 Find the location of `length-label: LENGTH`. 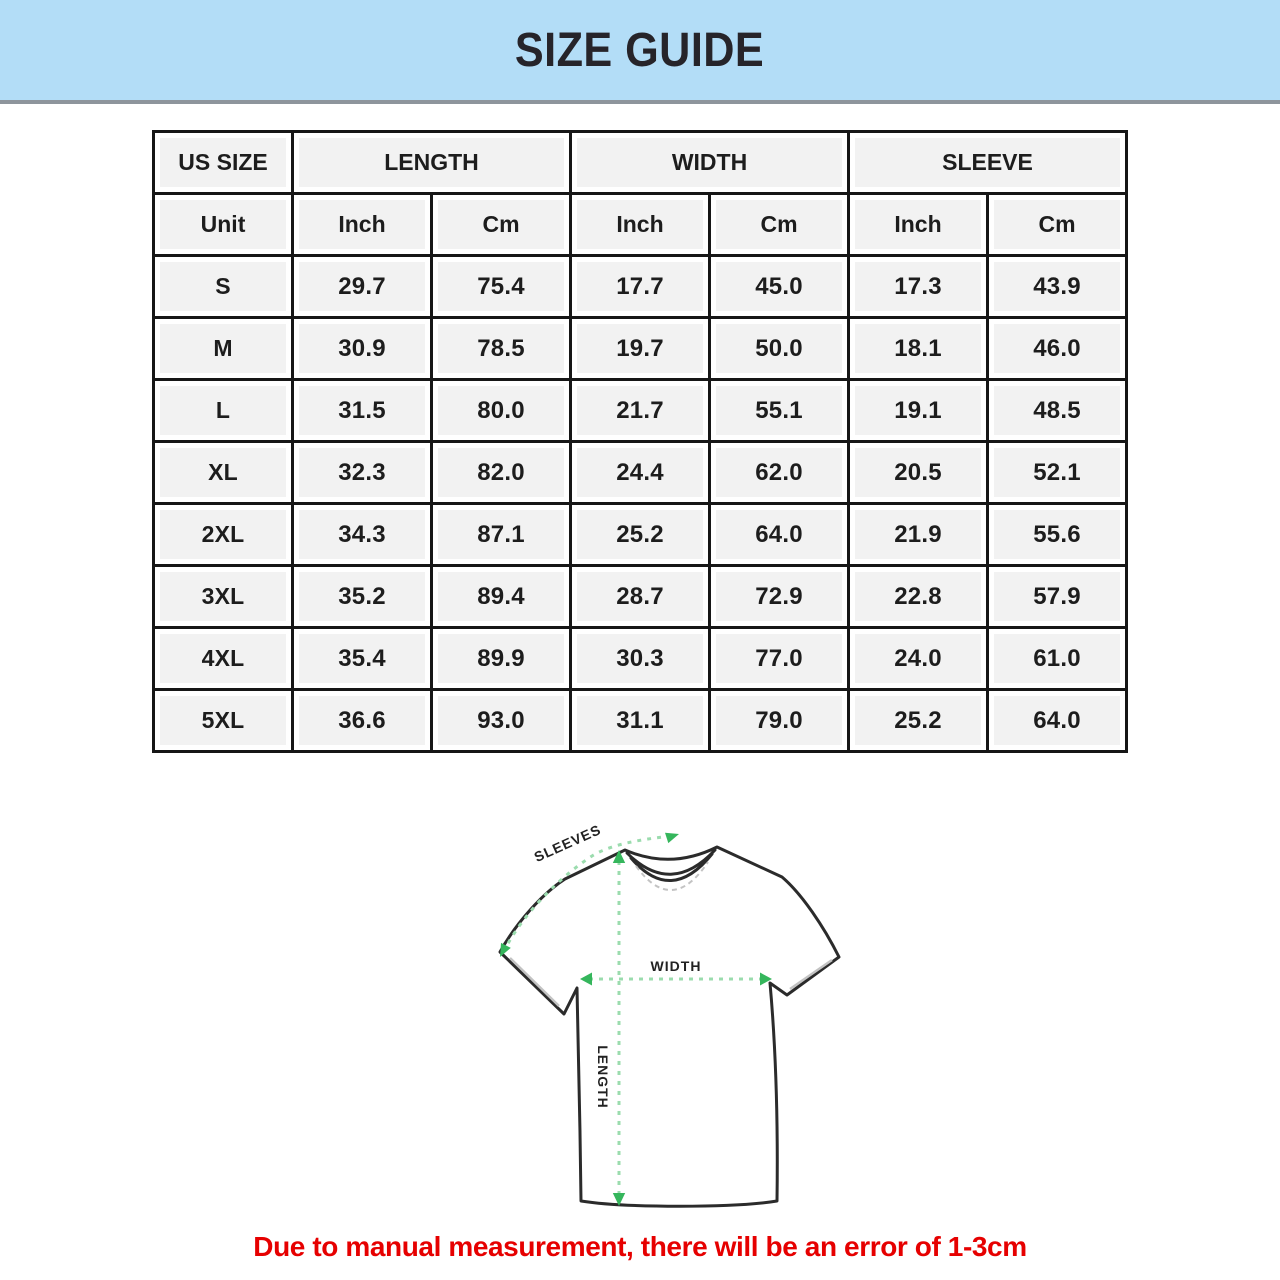

length-label: LENGTH is located at coordinates (603, 1077).